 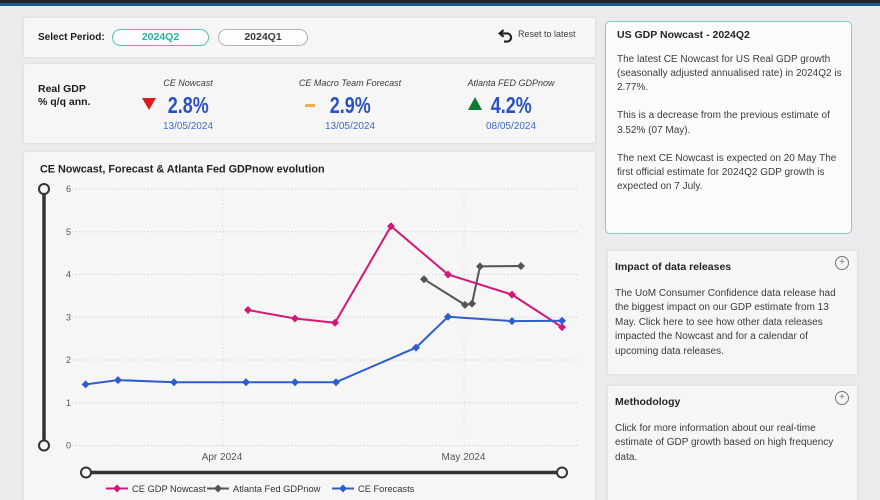 I want to click on svg-text: Apr 2024, so click(x=222, y=457).